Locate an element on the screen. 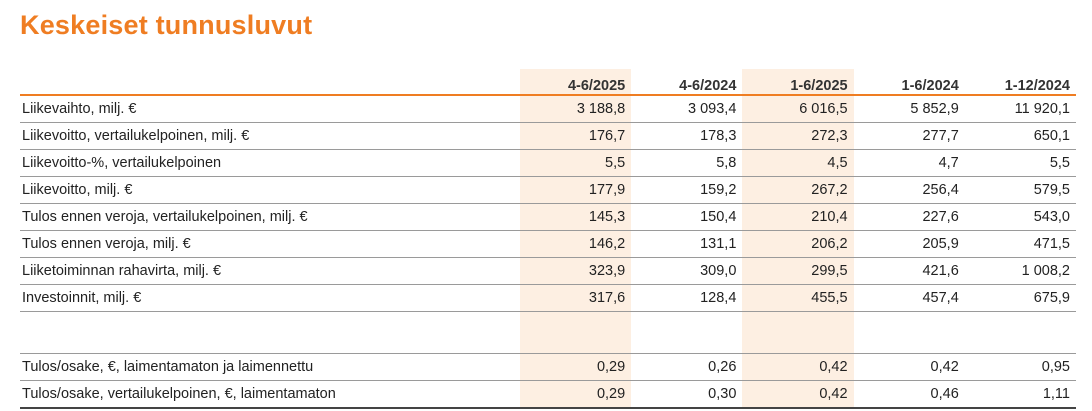 This screenshot has height=411, width=1092. header-label-cell is located at coordinates (270, 82).